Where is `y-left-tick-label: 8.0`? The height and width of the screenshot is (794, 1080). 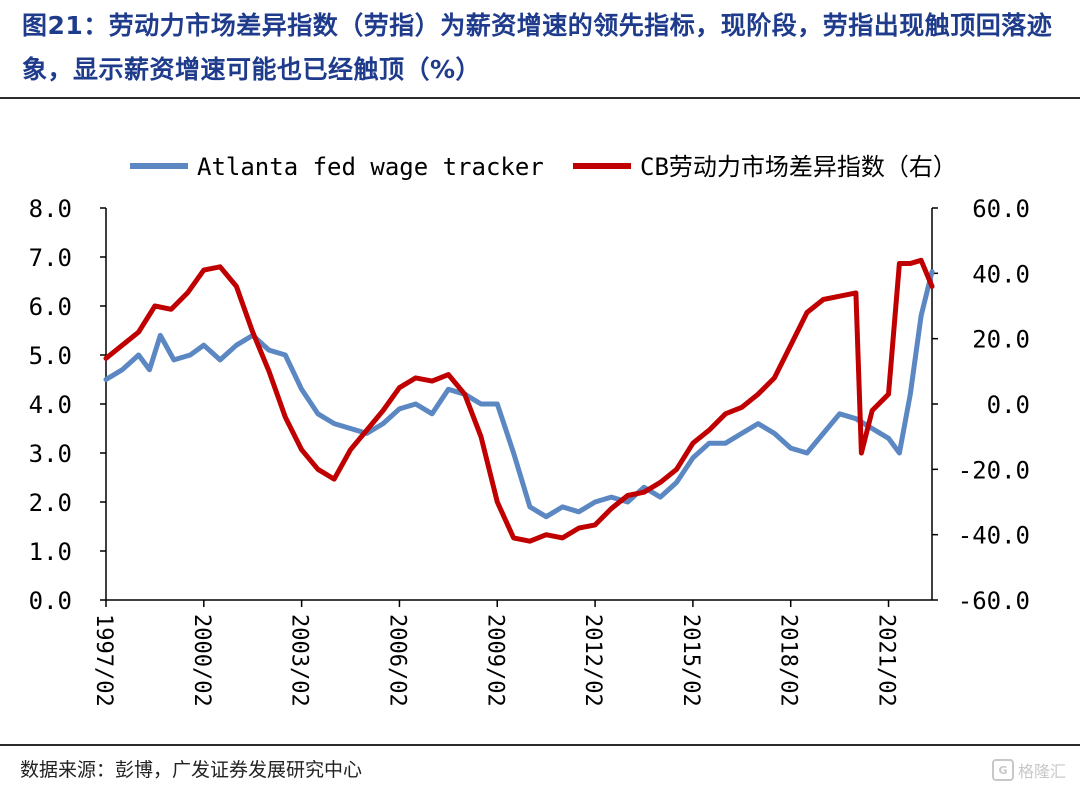
y-left-tick-label: 8.0 is located at coordinates (50, 209).